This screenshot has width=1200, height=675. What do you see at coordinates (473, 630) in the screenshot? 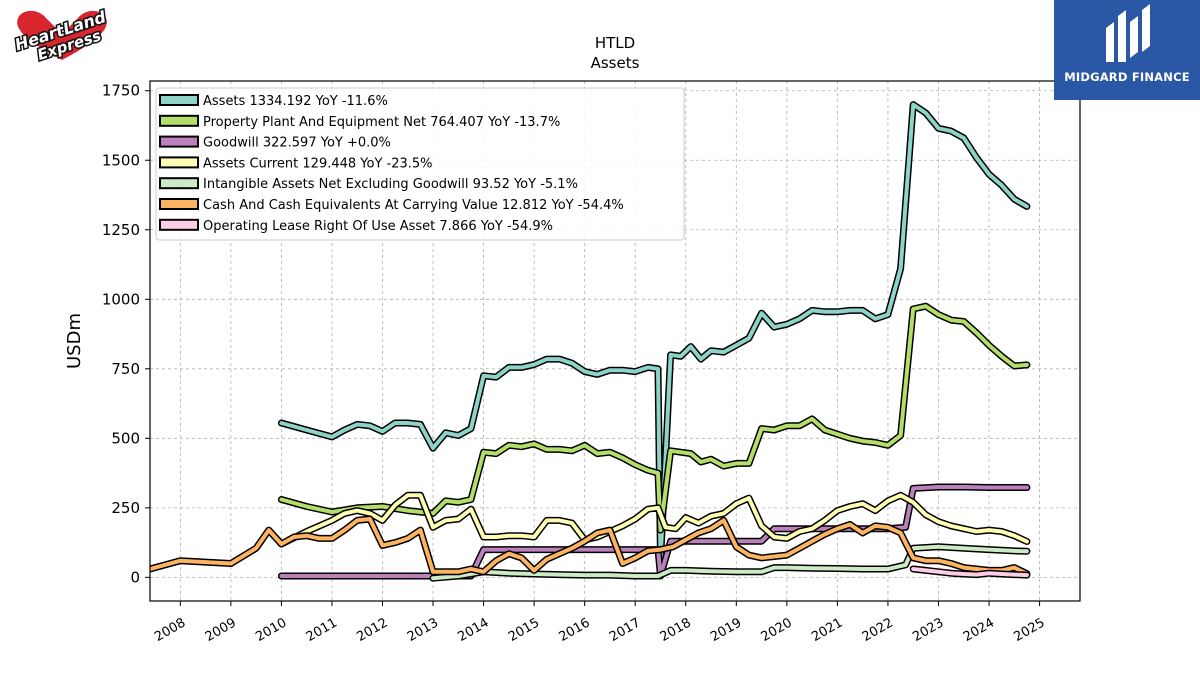
I see `x-tick-label: 2014` at bounding box center [473, 630].